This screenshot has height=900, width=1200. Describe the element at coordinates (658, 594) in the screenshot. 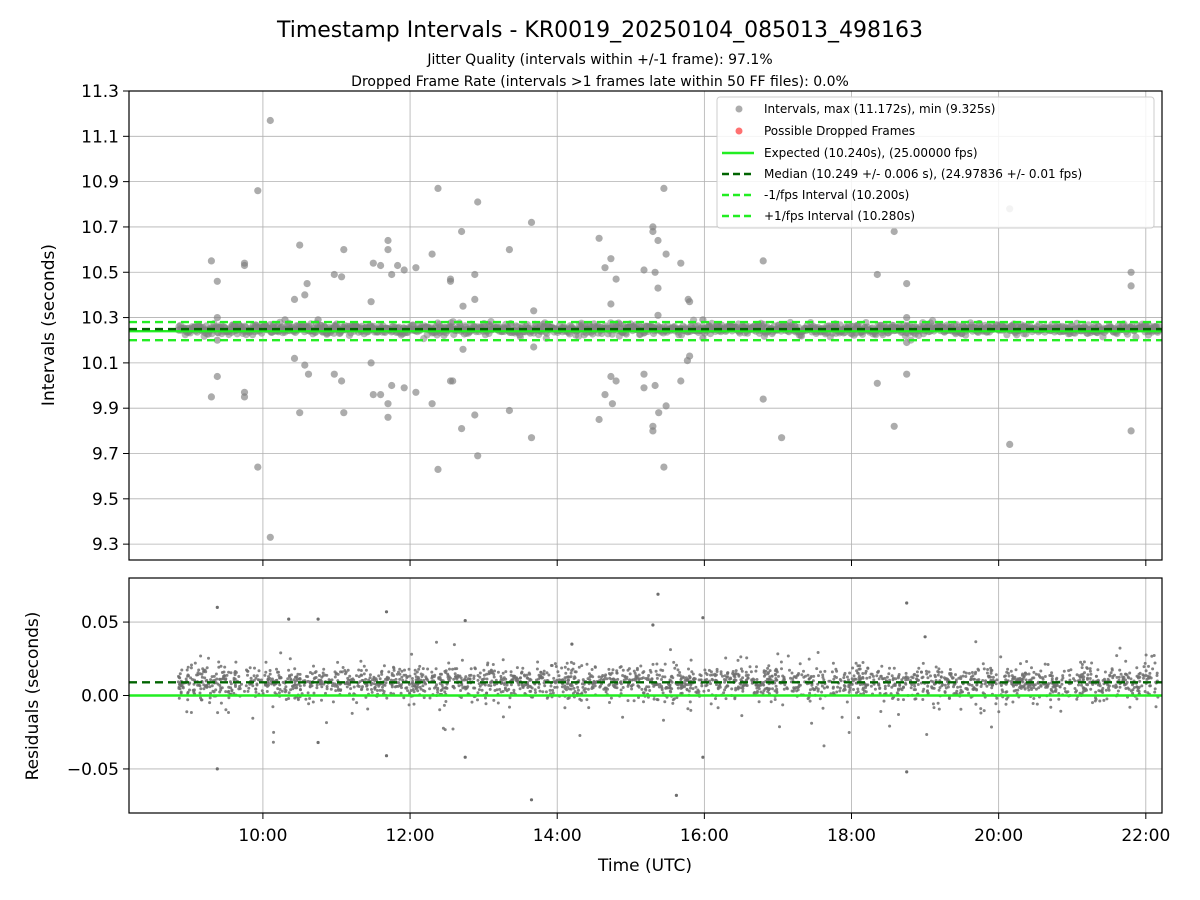

I see `residual-outlier-point` at that location.